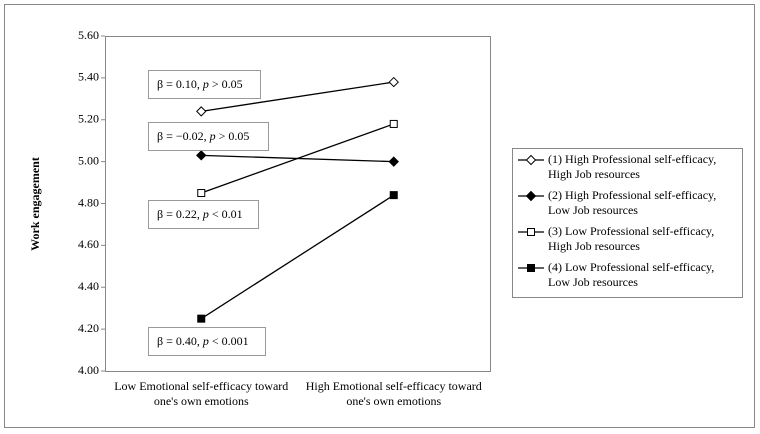 This screenshot has height=434, width=760. Describe the element at coordinates (88, 286) in the screenshot. I see `y-tick-label: 4.40` at that location.